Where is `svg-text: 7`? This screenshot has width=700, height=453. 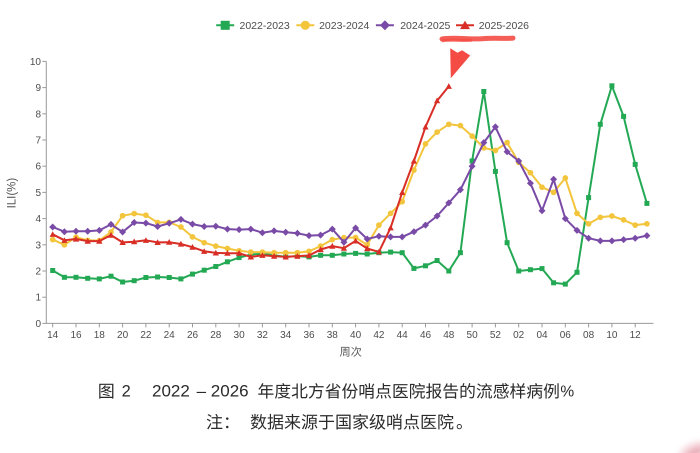 svg-text: 7 is located at coordinates (38, 141).